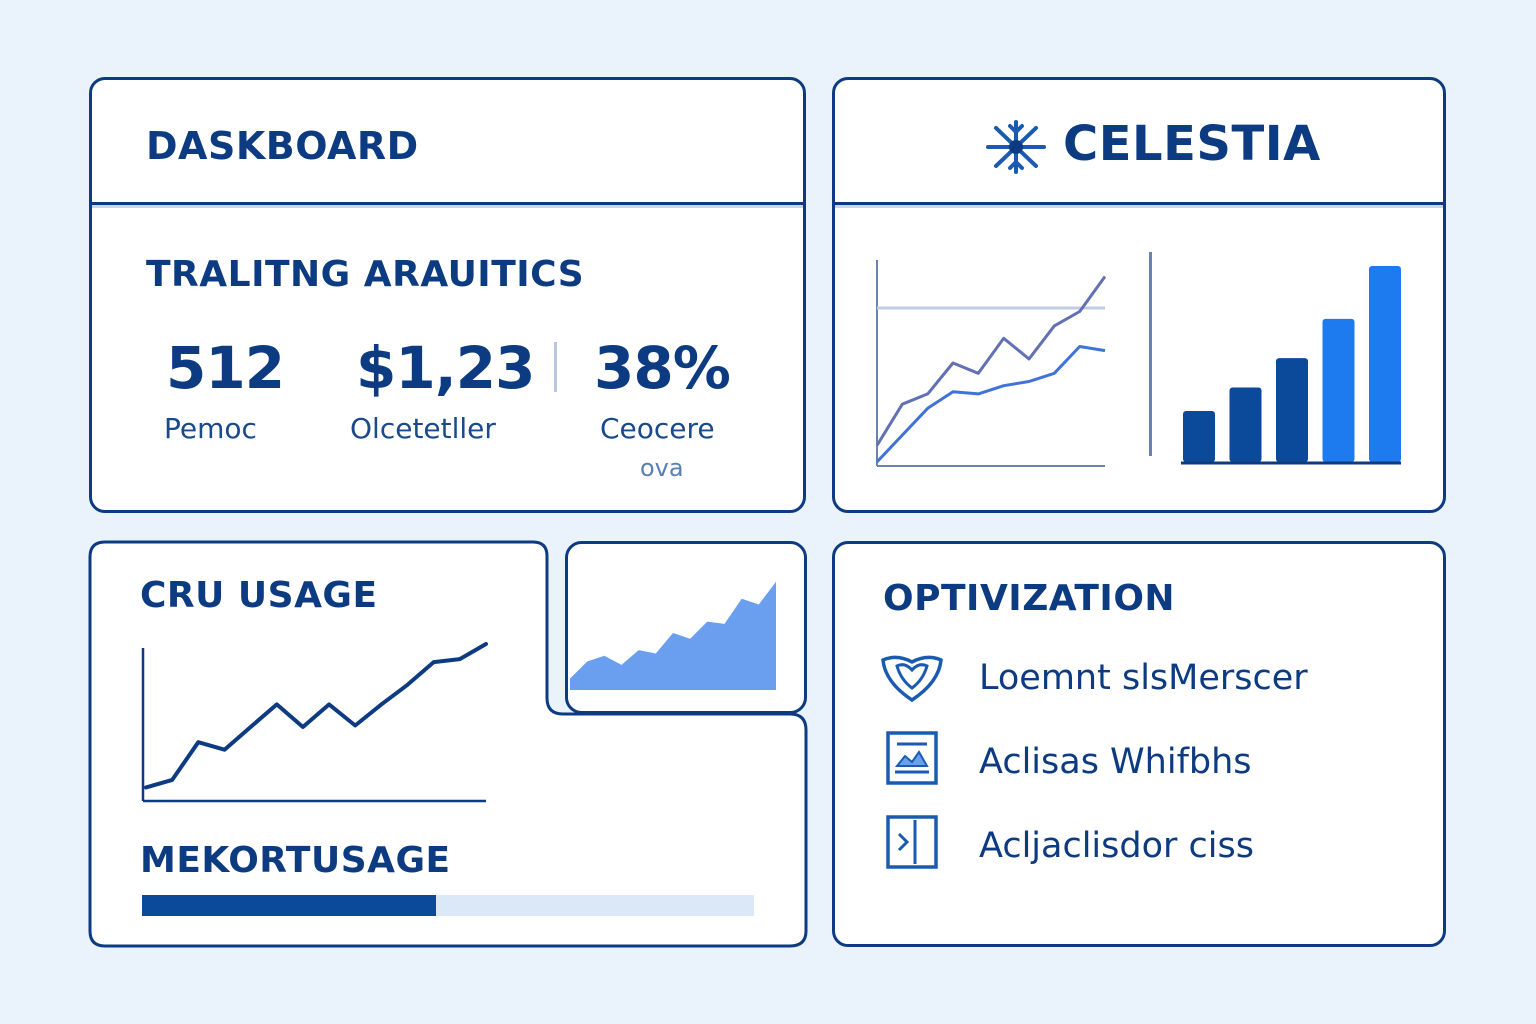 The width and height of the screenshot is (1536, 1024). I want to click on optimization-item-1: Loemnt slsMerscer, so click(1145, 677).